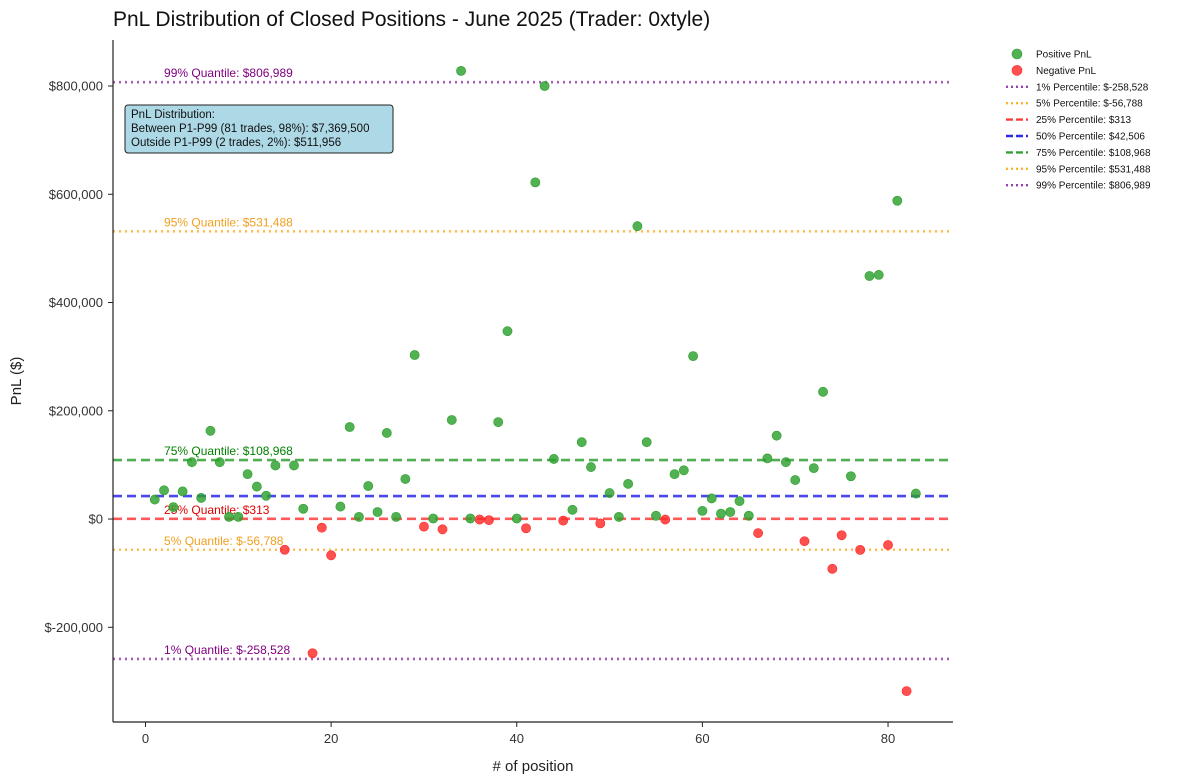  What do you see at coordinates (96, 519) in the screenshot?
I see `y-tick-label: $0` at bounding box center [96, 519].